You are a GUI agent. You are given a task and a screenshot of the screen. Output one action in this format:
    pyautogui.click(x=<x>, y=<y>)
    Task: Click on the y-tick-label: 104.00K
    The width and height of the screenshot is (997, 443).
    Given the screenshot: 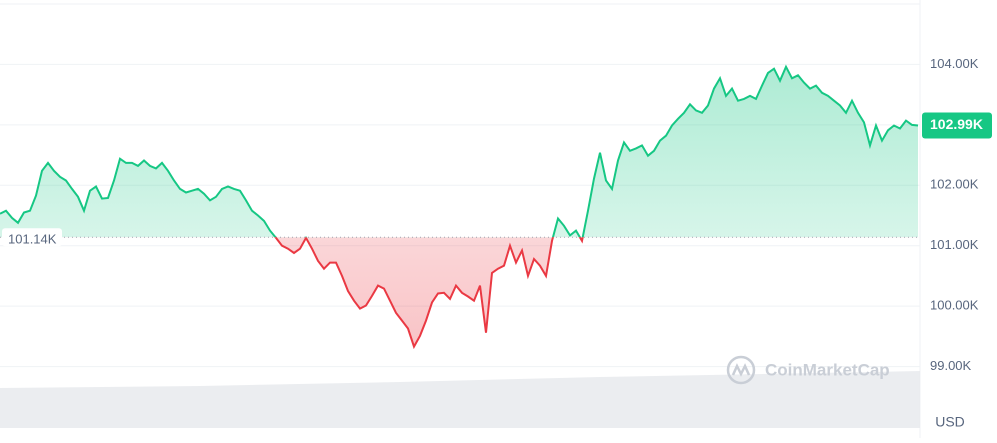 What is the action you would take?
    pyautogui.click(x=954, y=63)
    